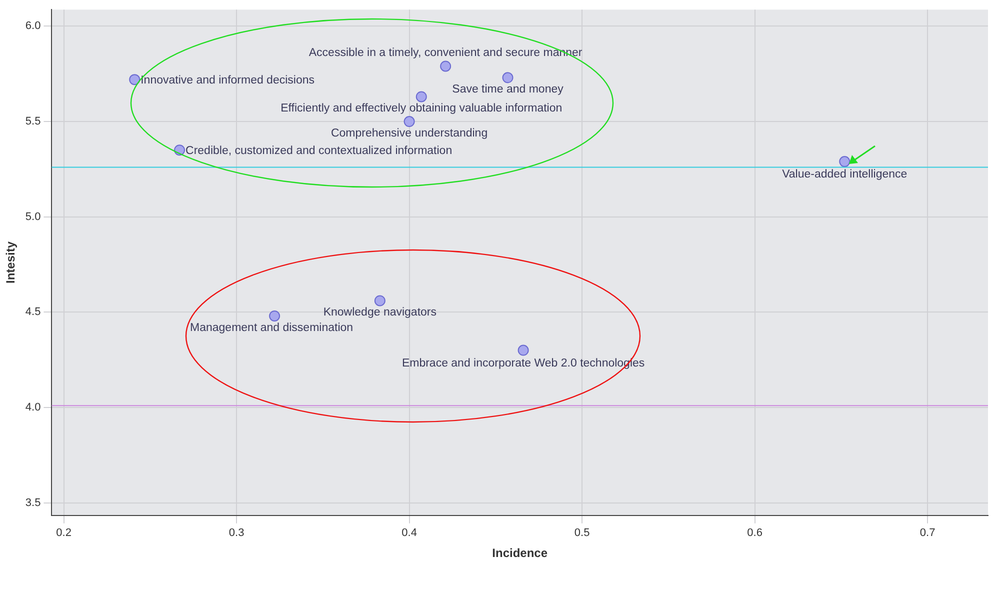 Image resolution: width=1000 pixels, height=595 pixels. What do you see at coordinates (845, 174) in the screenshot?
I see `data-label: Value-added intelligence` at bounding box center [845, 174].